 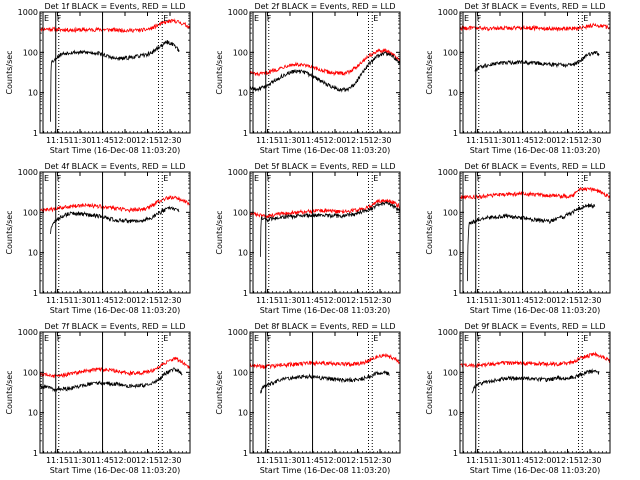 I want to click on panel-title: Det 9f BLACK = Events, RED = LLD, so click(x=534, y=326).